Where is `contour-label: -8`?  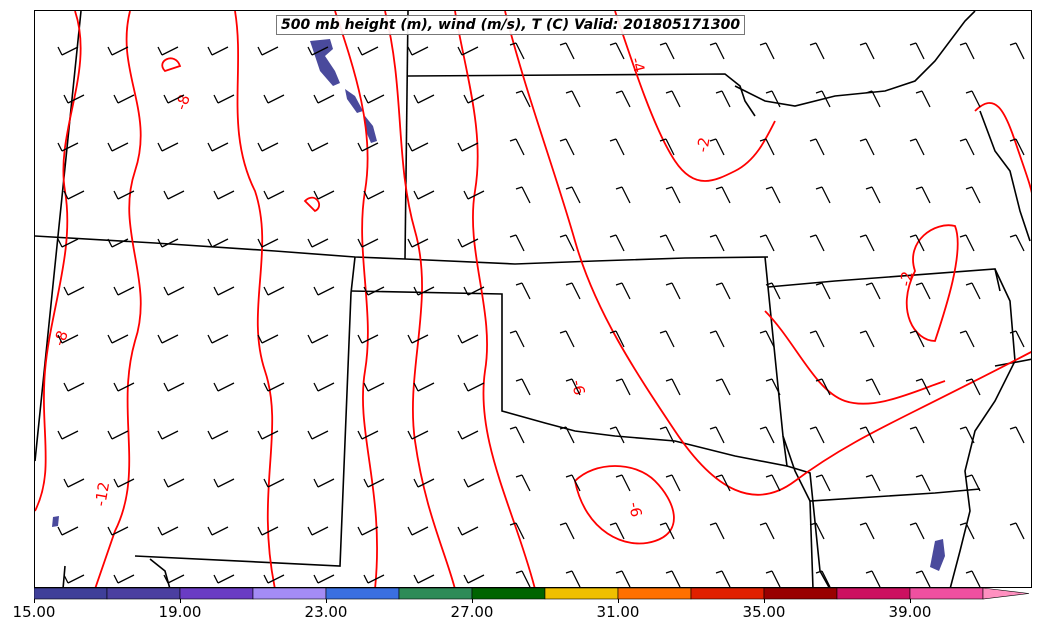
contour-label: -8 is located at coordinates (183, 102).